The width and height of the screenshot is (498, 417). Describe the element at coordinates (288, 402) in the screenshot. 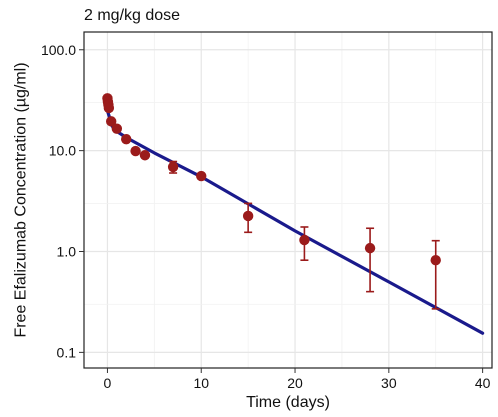

I see `x-axis-label: Time (days)` at that location.